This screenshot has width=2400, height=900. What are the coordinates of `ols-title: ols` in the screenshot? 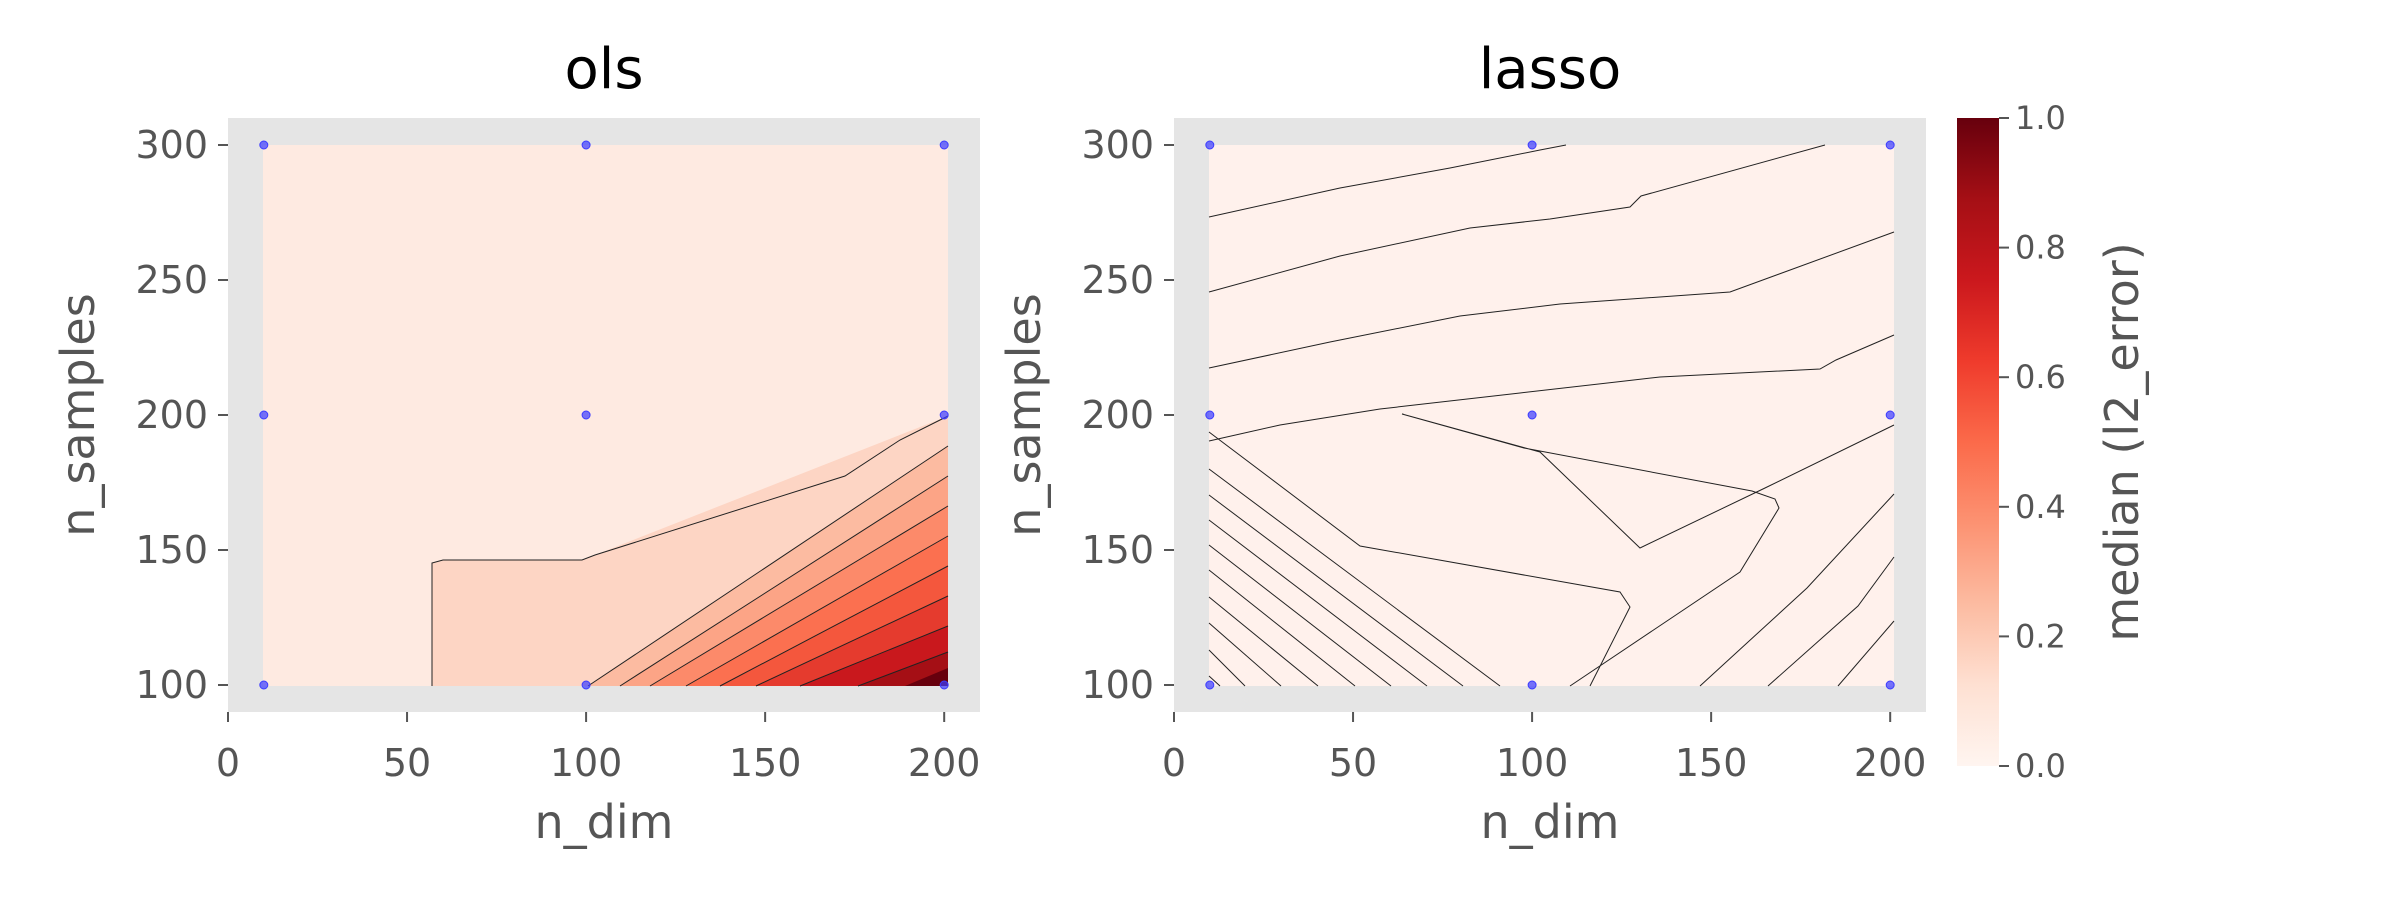 It's located at (604, 69).